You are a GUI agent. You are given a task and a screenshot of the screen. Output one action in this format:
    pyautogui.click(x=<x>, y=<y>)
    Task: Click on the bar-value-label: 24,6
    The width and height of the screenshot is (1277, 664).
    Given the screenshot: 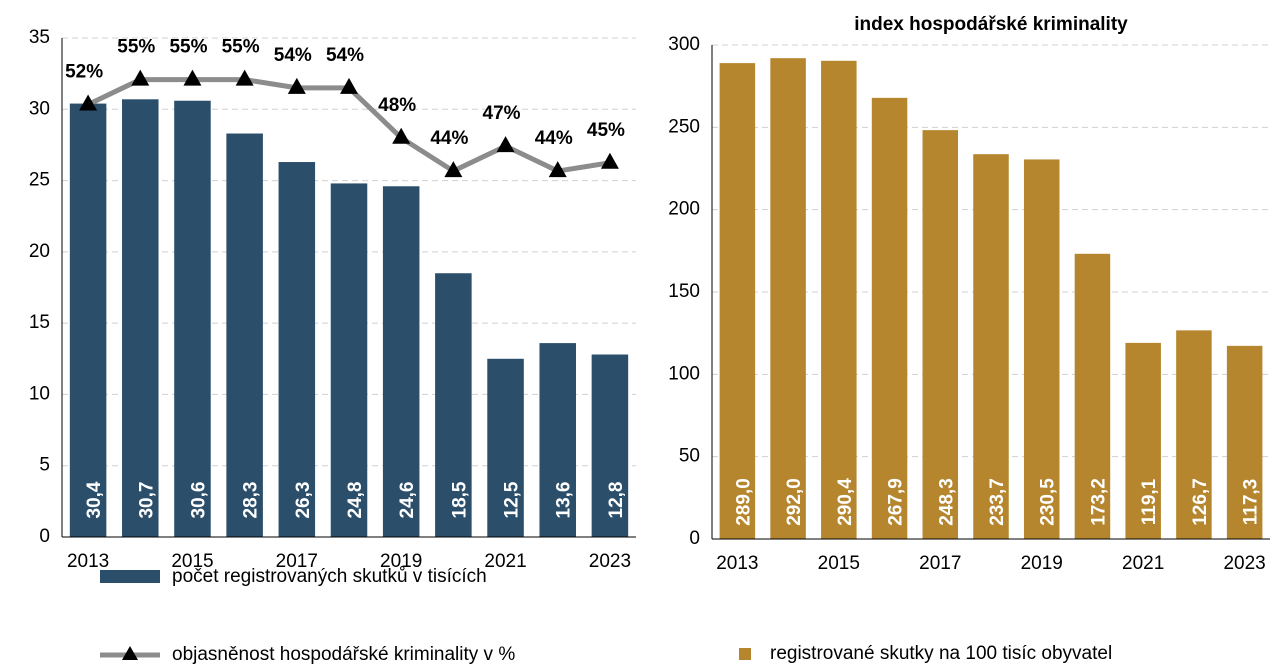 What is the action you would take?
    pyautogui.click(x=407, y=500)
    